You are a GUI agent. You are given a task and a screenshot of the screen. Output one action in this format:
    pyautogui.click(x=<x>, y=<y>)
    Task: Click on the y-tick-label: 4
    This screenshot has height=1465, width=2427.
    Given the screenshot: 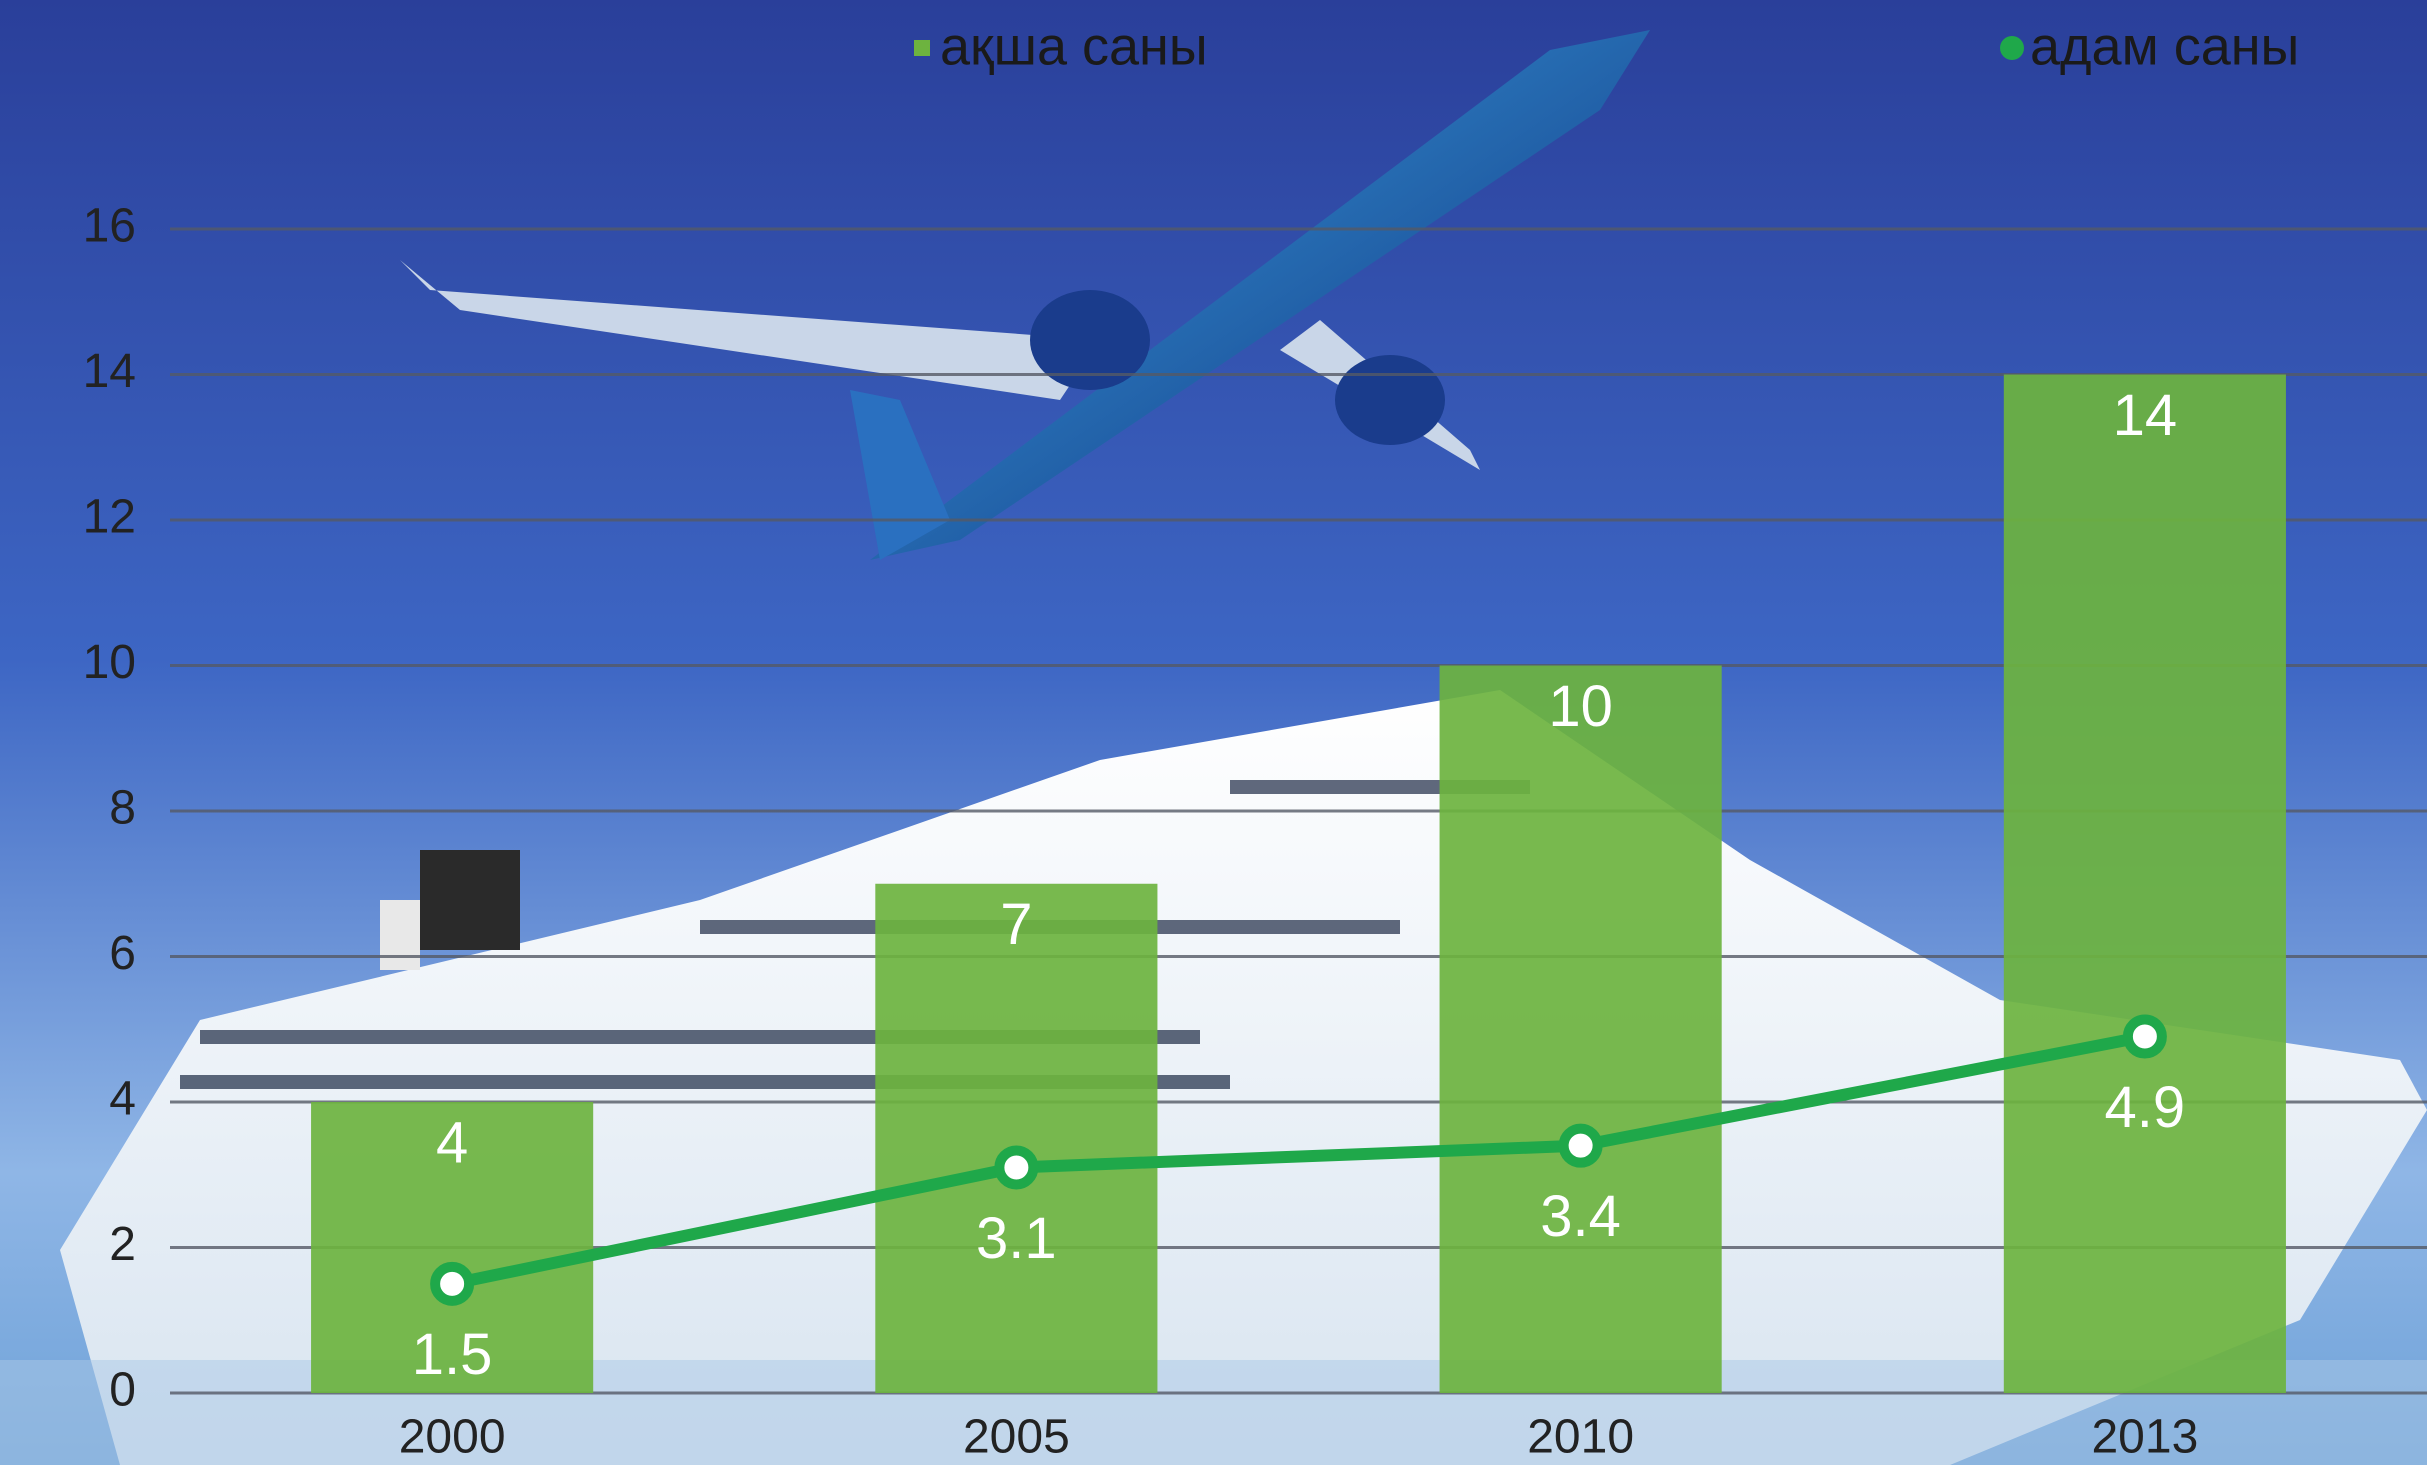 What is the action you would take?
    pyautogui.click(x=122, y=1099)
    